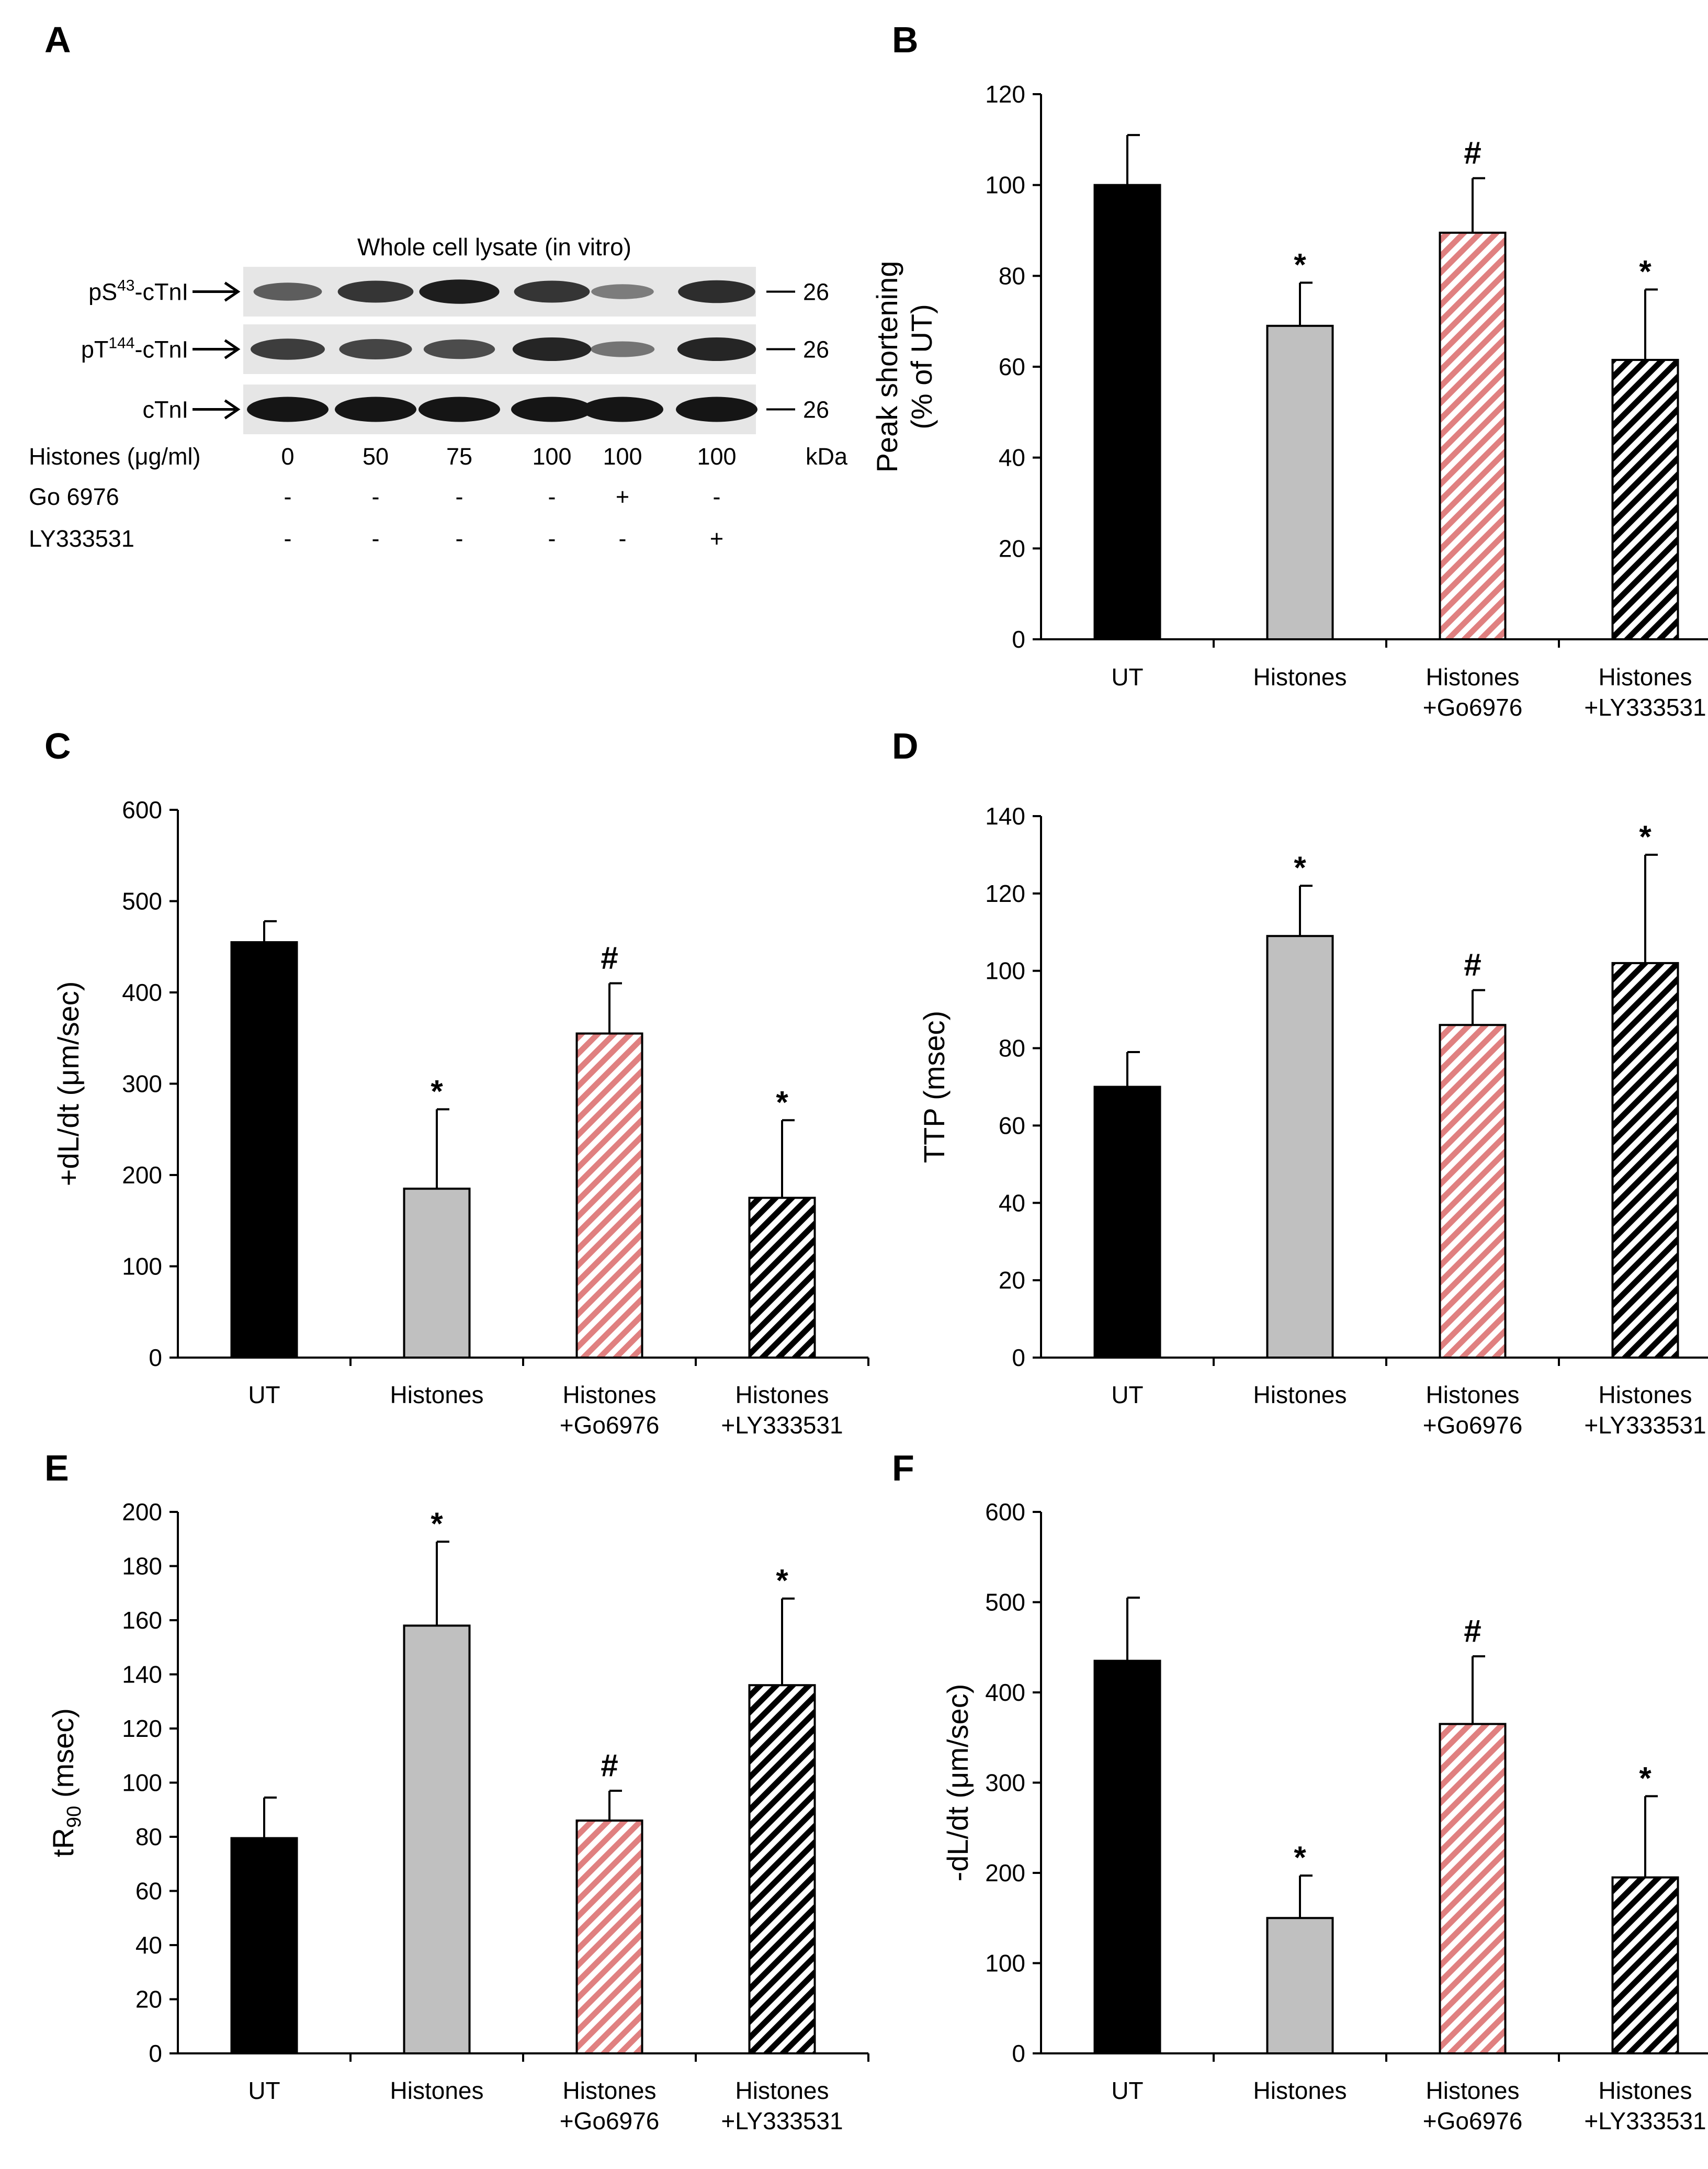  I want to click on y-tick-label: 80, so click(1012, 275).